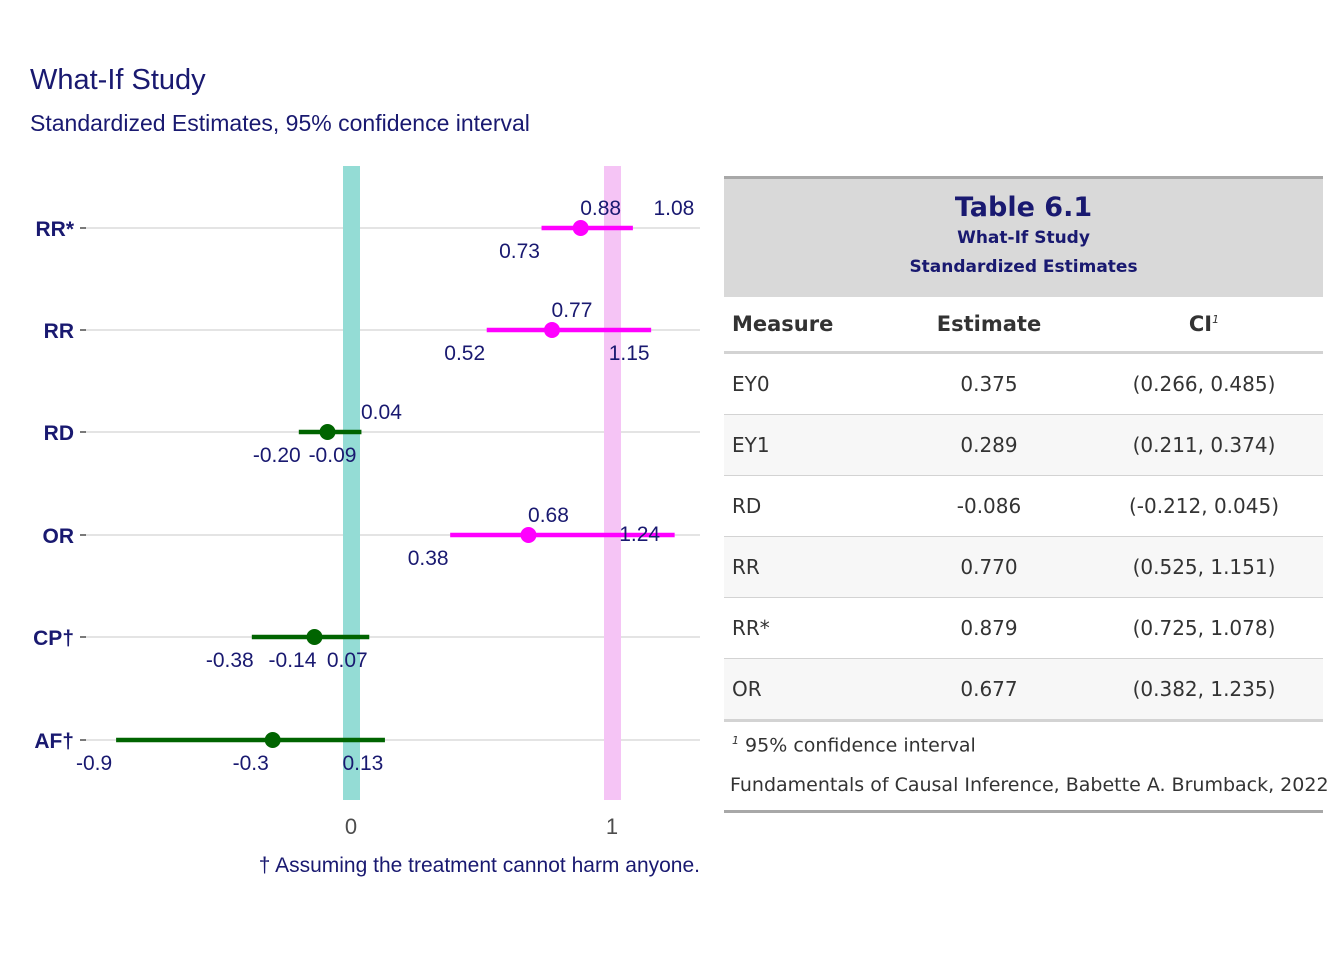  What do you see at coordinates (808, 690) in the screenshot?
I see `cell-measure: OR` at bounding box center [808, 690].